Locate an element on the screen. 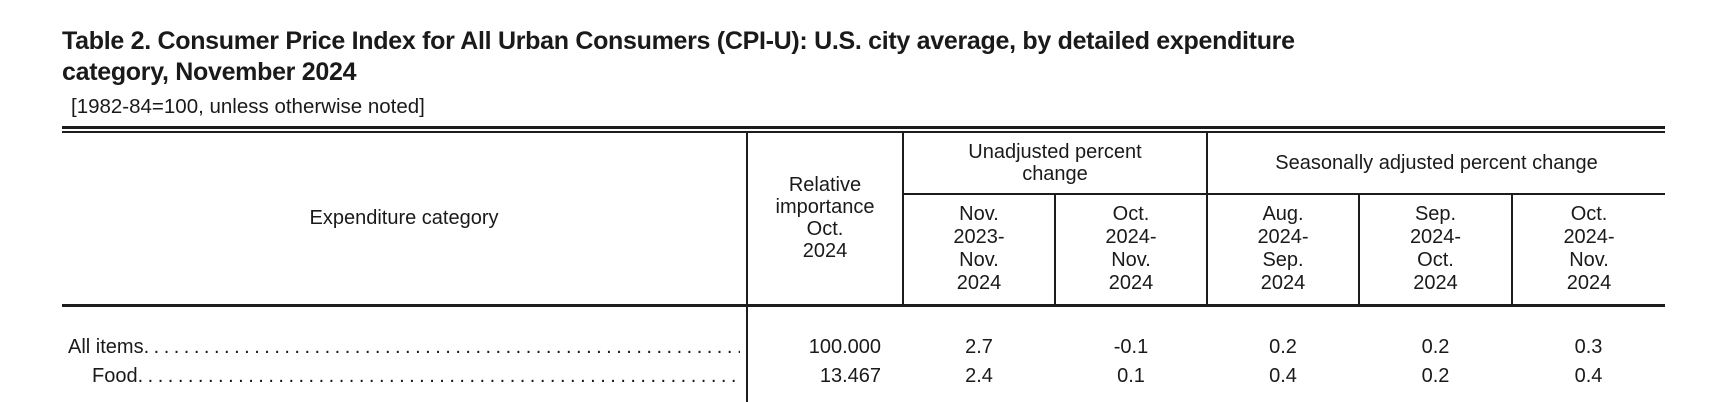  row-food: Food 13.467 2.4 0.1 0.4 0.2 0.4 is located at coordinates (863, 381).